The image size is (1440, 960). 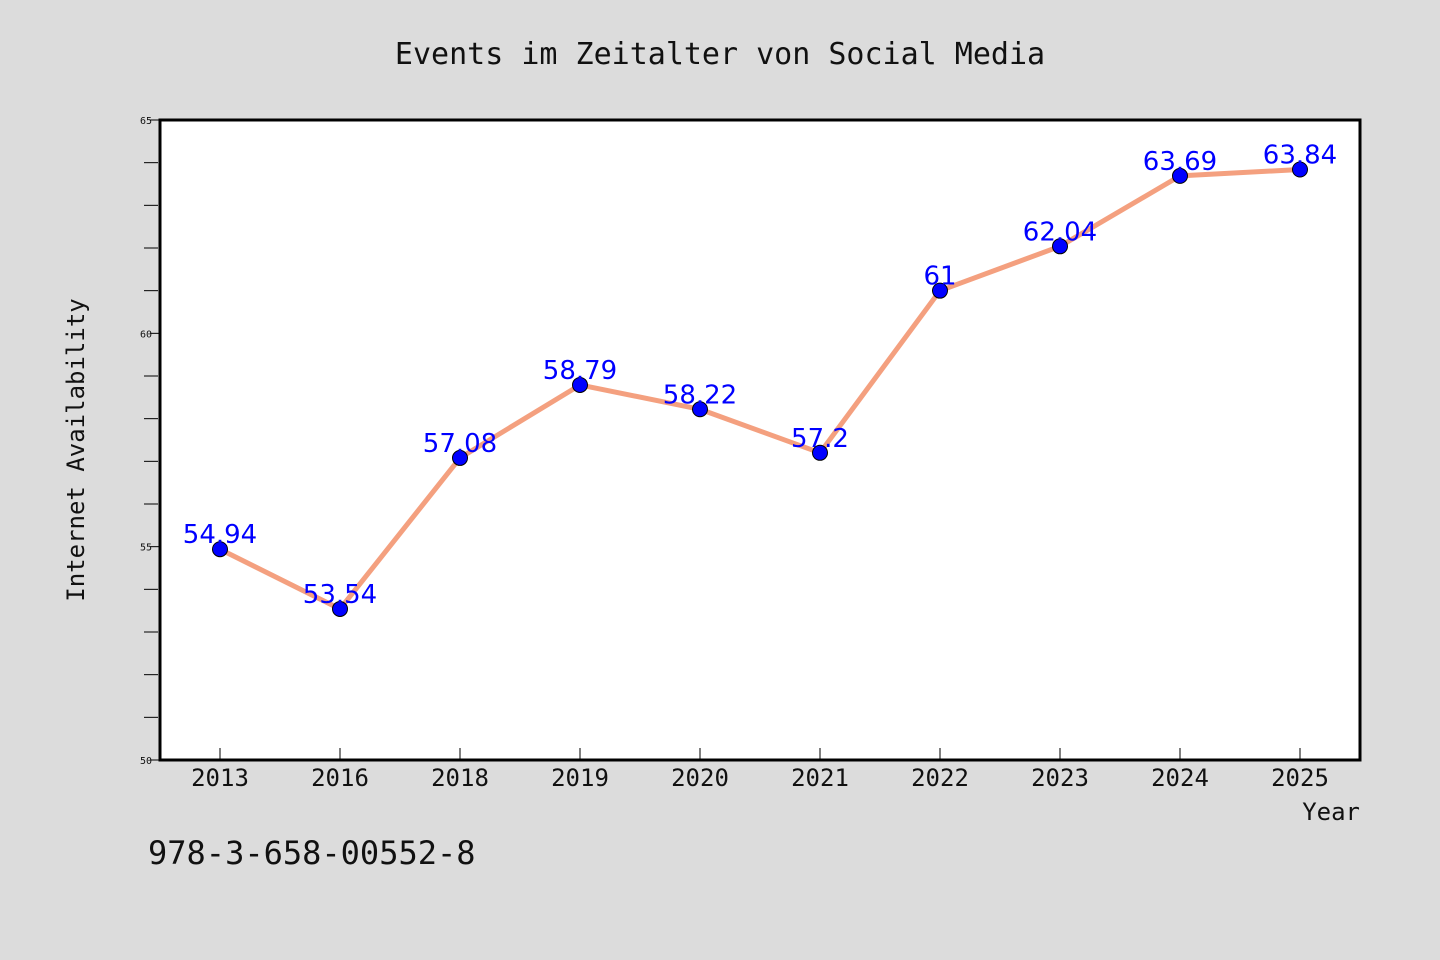 I want to click on x-axis: 2013 2016 2018 2019 2020 2021 2022 2023 2024 2025, so click(x=760, y=770).